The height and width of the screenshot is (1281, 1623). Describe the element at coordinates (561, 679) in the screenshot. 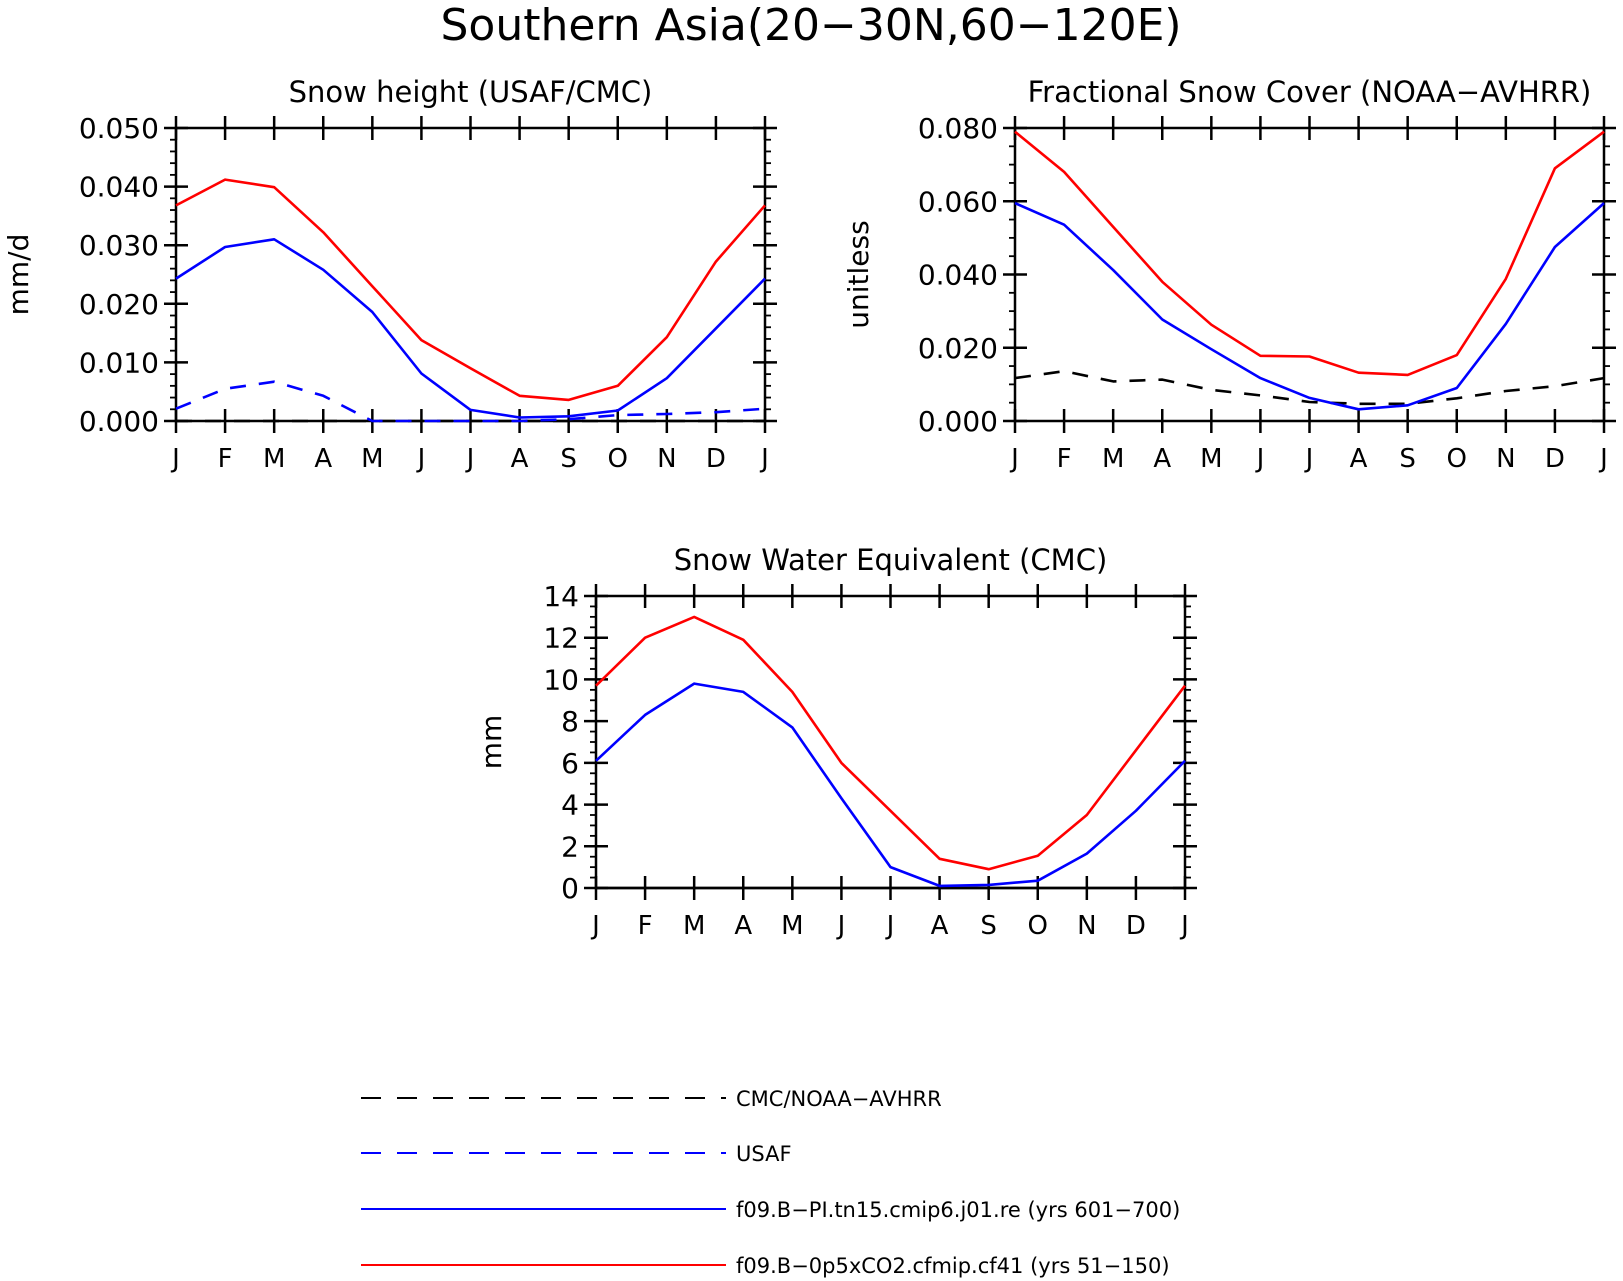

I see `y-tick-label: 10` at that location.